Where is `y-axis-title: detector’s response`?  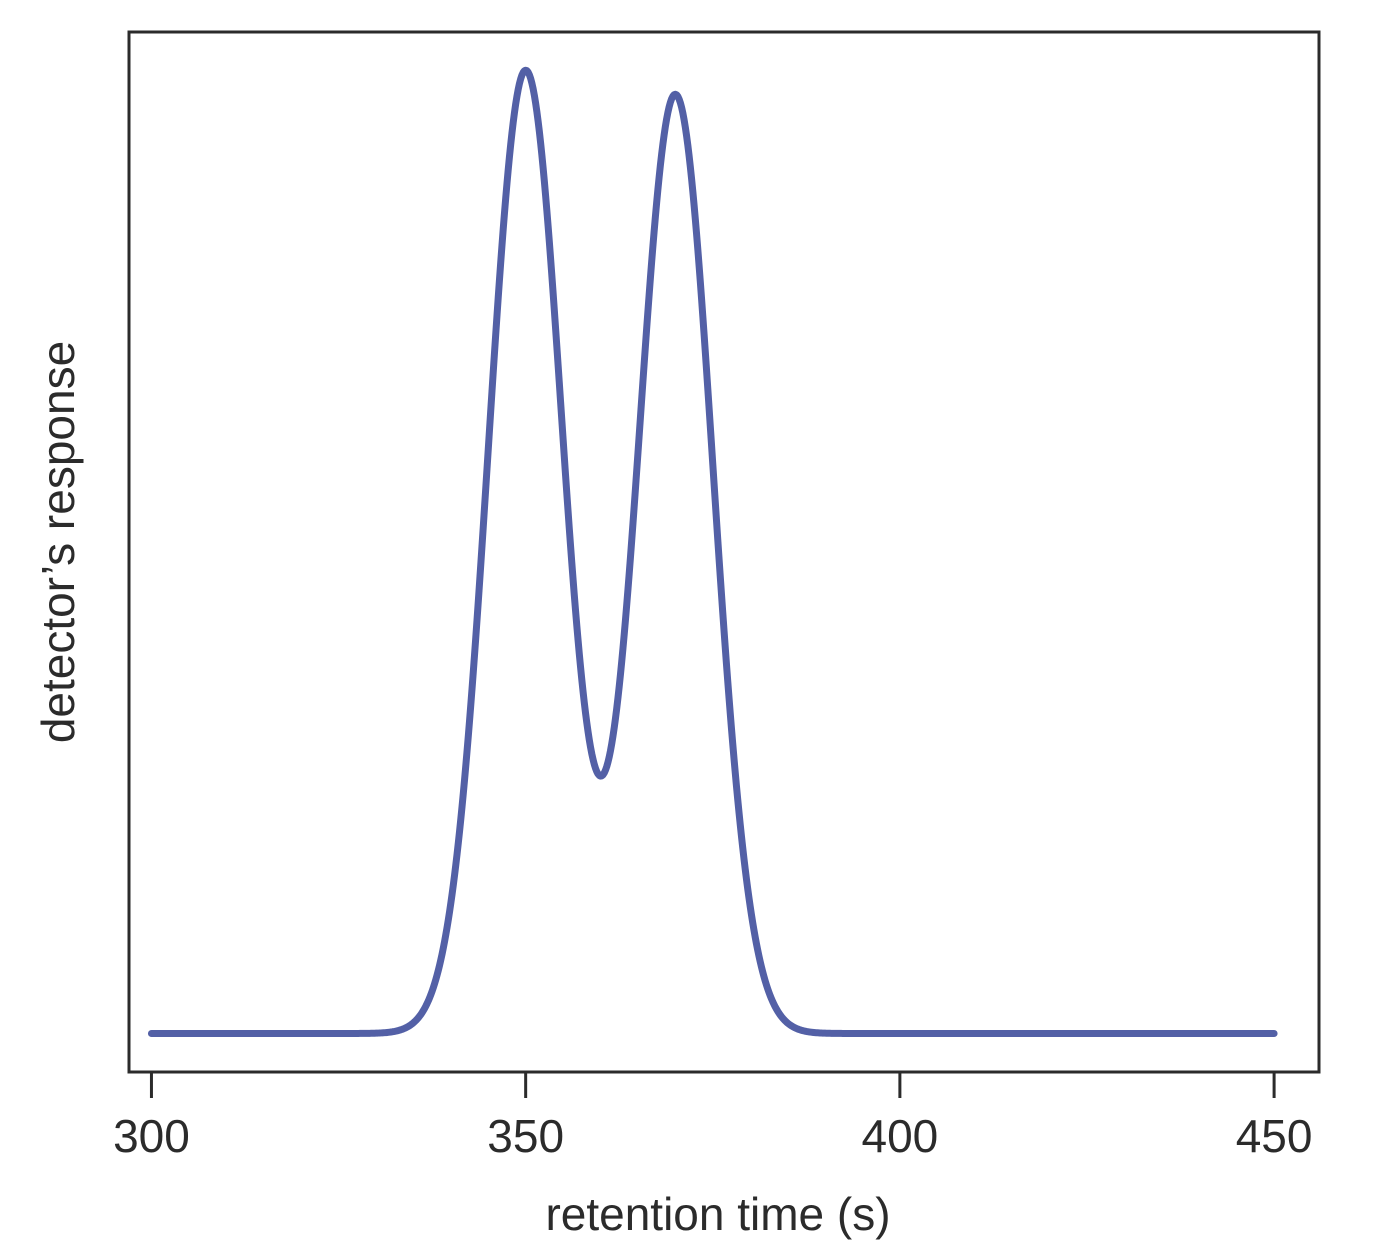 y-axis-title: detector’s response is located at coordinates (58, 542).